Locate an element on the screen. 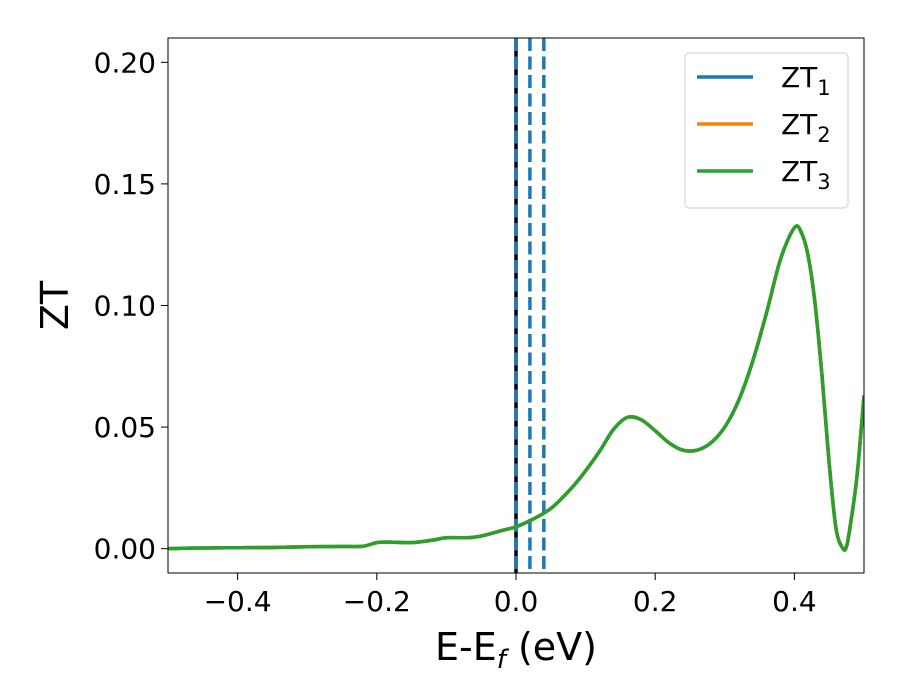 The width and height of the screenshot is (900, 700). y-axis-label: ZT is located at coordinates (55, 305).